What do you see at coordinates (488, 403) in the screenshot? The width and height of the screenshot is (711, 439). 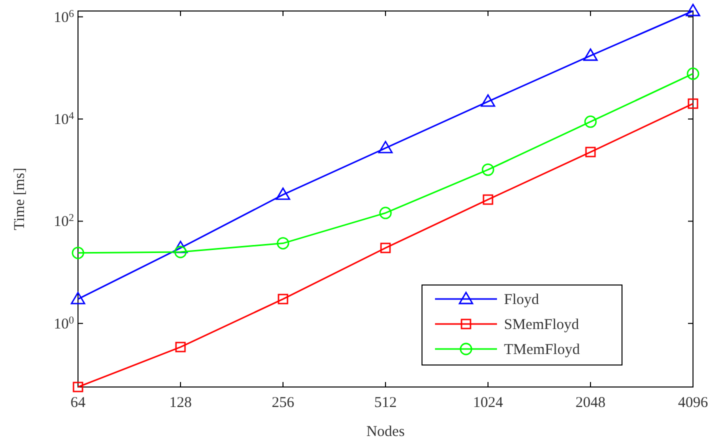 I see `x-tick-label: 1024` at bounding box center [488, 403].